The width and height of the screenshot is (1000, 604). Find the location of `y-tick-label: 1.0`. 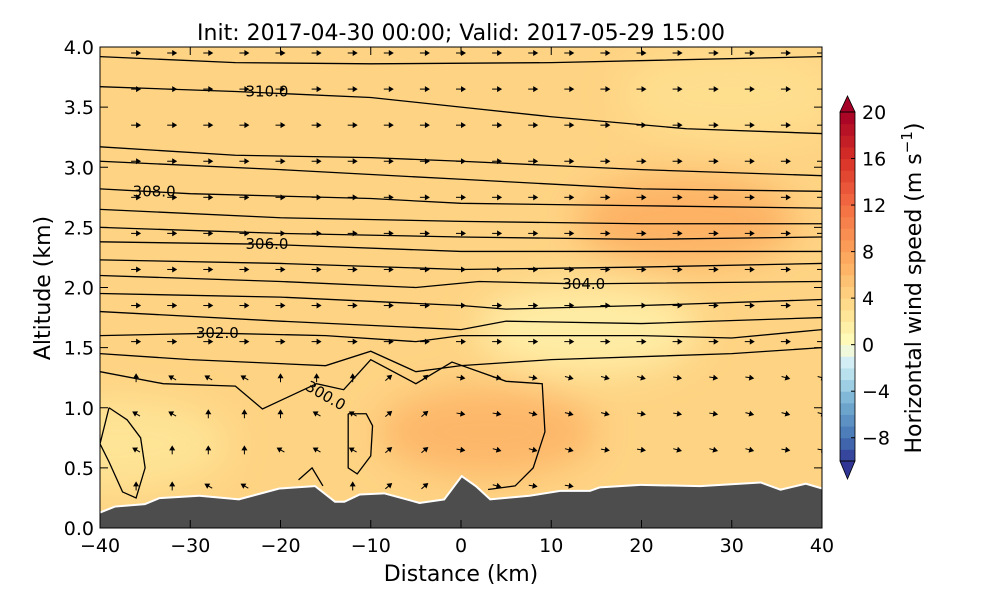

y-tick-label: 1.0 is located at coordinates (79, 409).